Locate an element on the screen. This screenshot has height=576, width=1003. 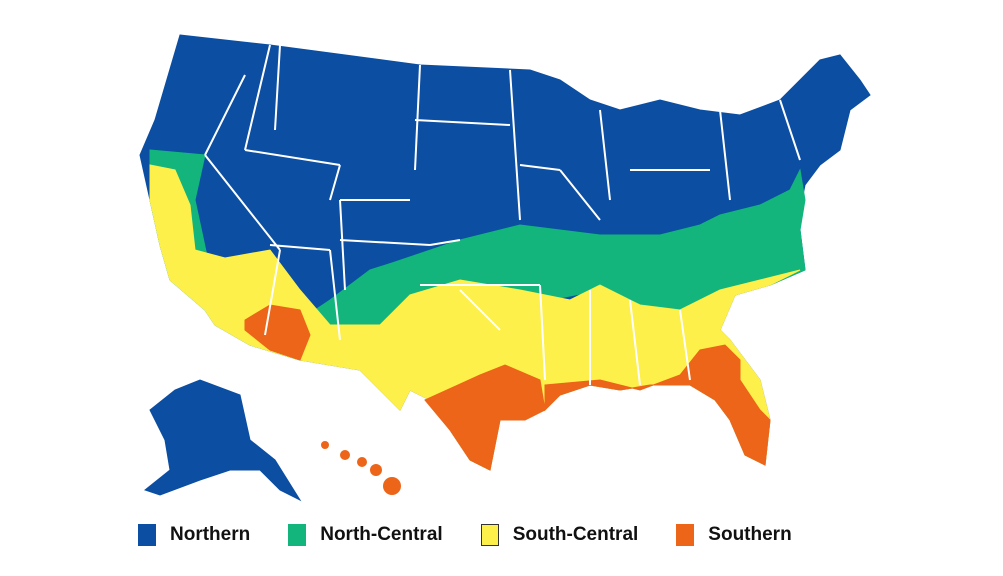
region-northern-alaska is located at coordinates (222, 440).